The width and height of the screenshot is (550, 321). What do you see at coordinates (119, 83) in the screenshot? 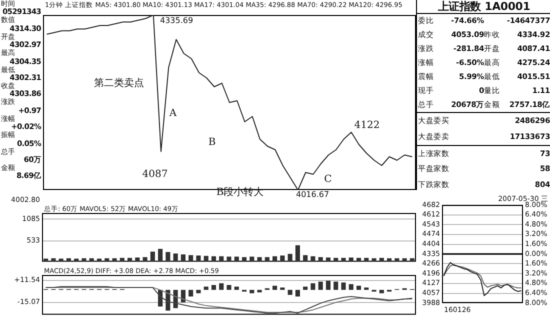
I see `annotation: 第二类卖点` at bounding box center [119, 83].